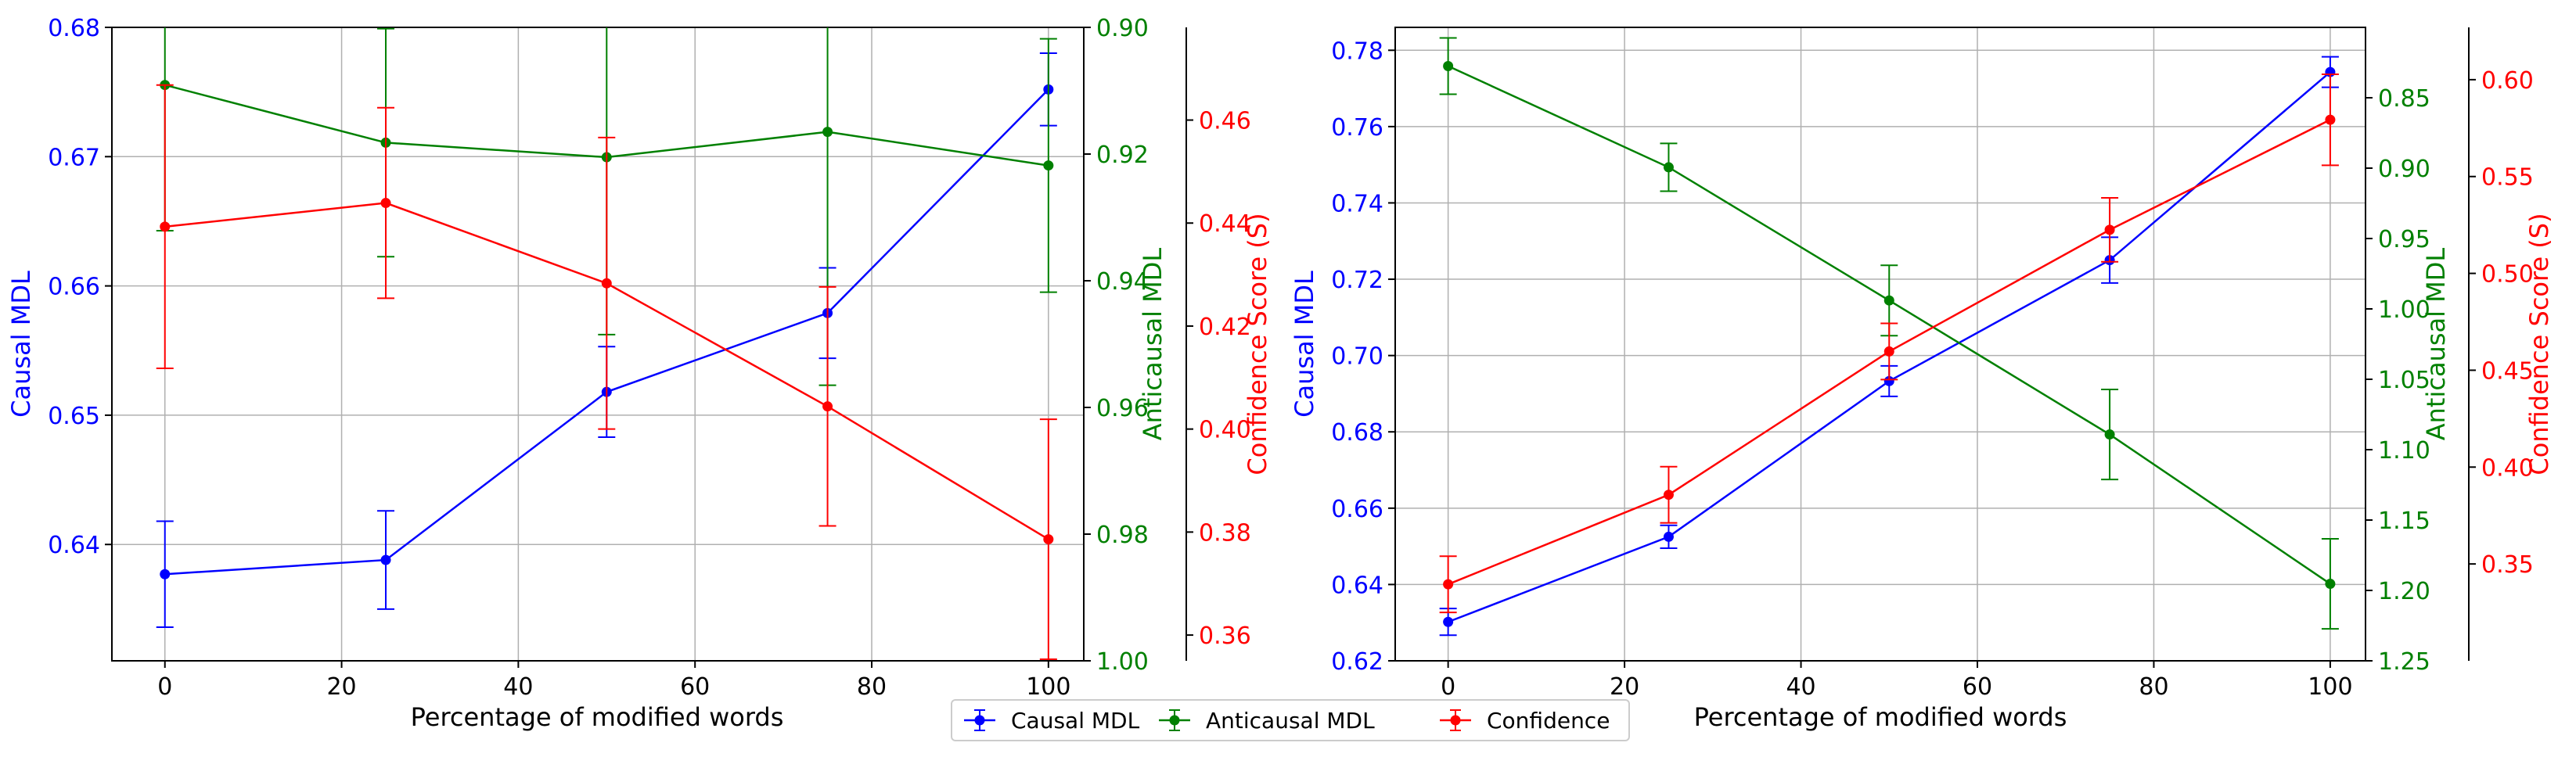 Image resolution: width=2576 pixels, height=757 pixels. I want to click on y-tick-label-anticausal: 0.96, so click(1123, 408).